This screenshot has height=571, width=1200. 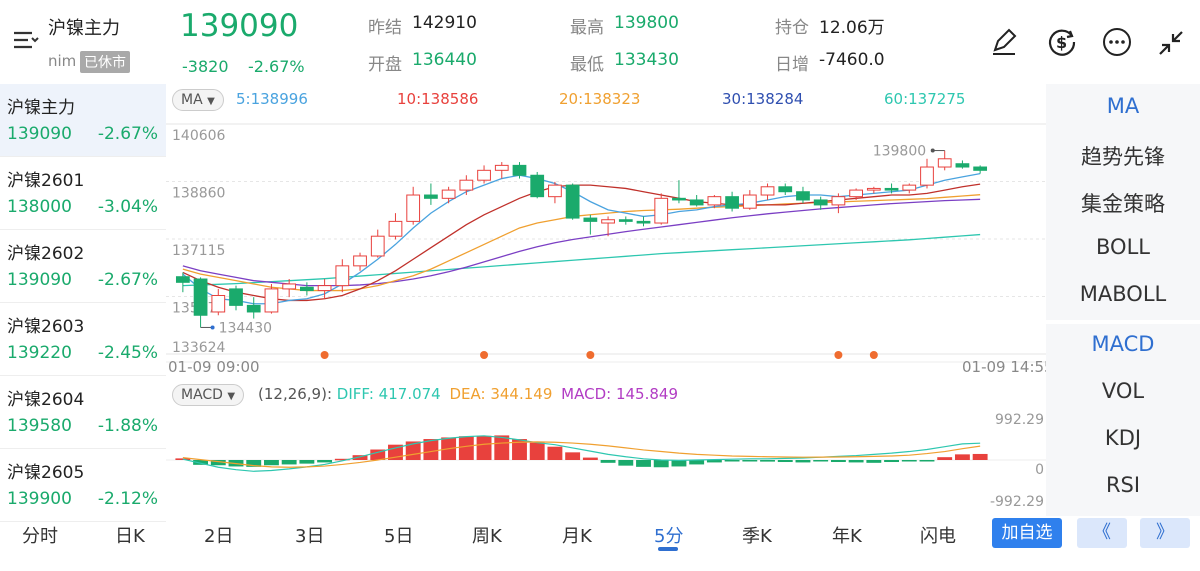 I want to click on status-badge: 已休市, so click(x=105, y=62).